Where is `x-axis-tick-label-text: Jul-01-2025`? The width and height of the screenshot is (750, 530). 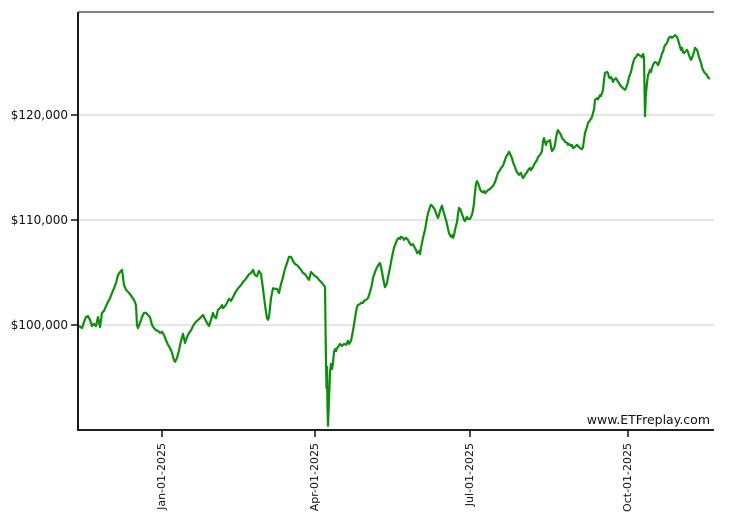
x-axis-tick-label-text: Jul-01-2025 is located at coordinates (469, 475).